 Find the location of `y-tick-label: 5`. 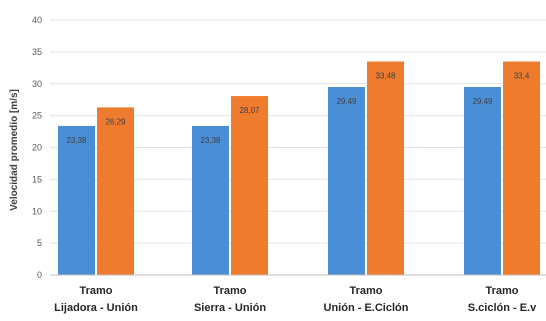

y-tick-label: 5 is located at coordinates (39, 243).